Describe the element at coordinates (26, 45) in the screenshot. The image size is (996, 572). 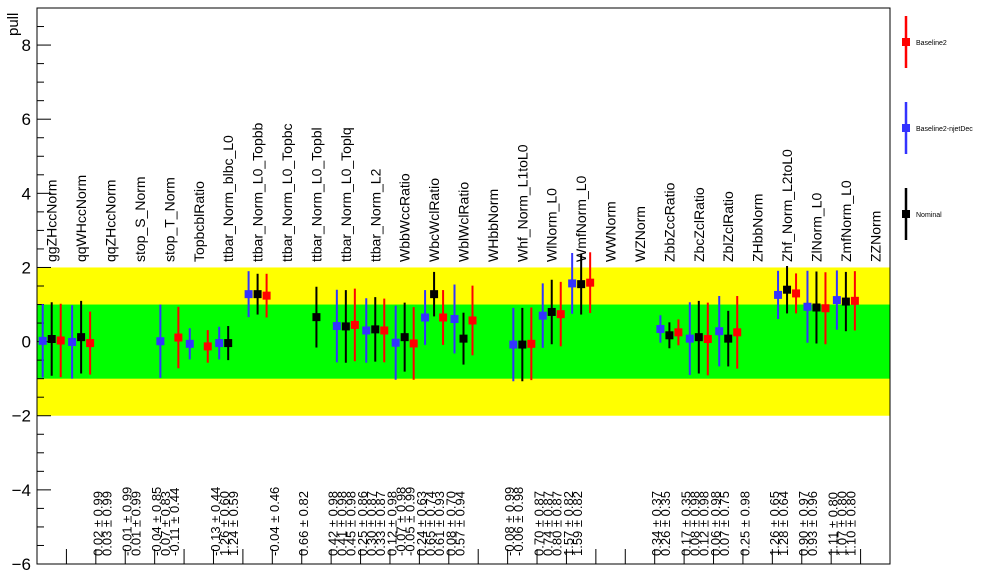
I see `y-tick-label: 8` at that location.